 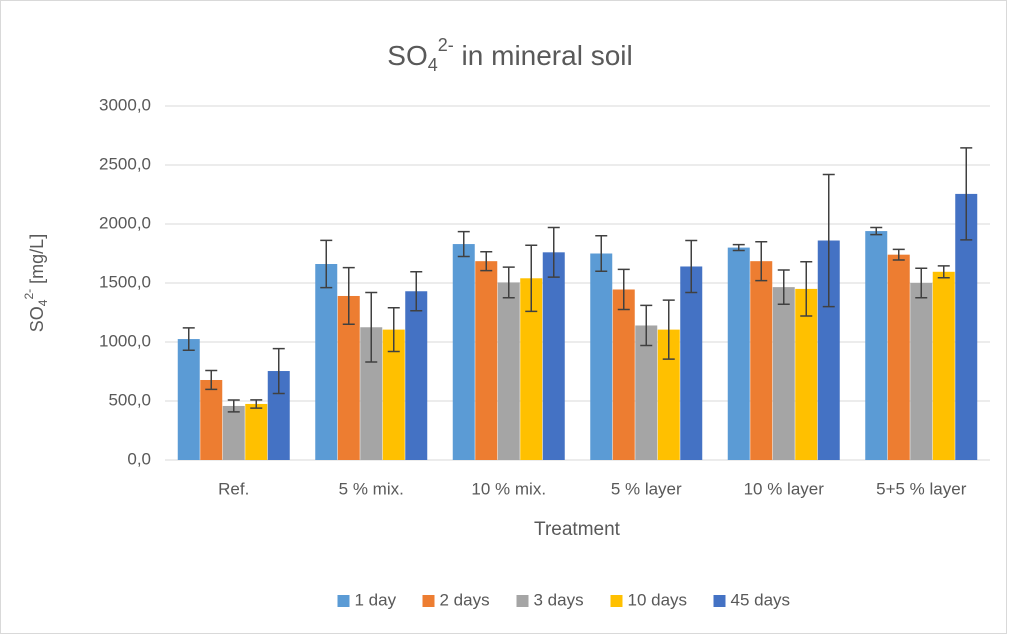 What do you see at coordinates (129, 399) in the screenshot?
I see `y-tick-label: 500,0` at bounding box center [129, 399].